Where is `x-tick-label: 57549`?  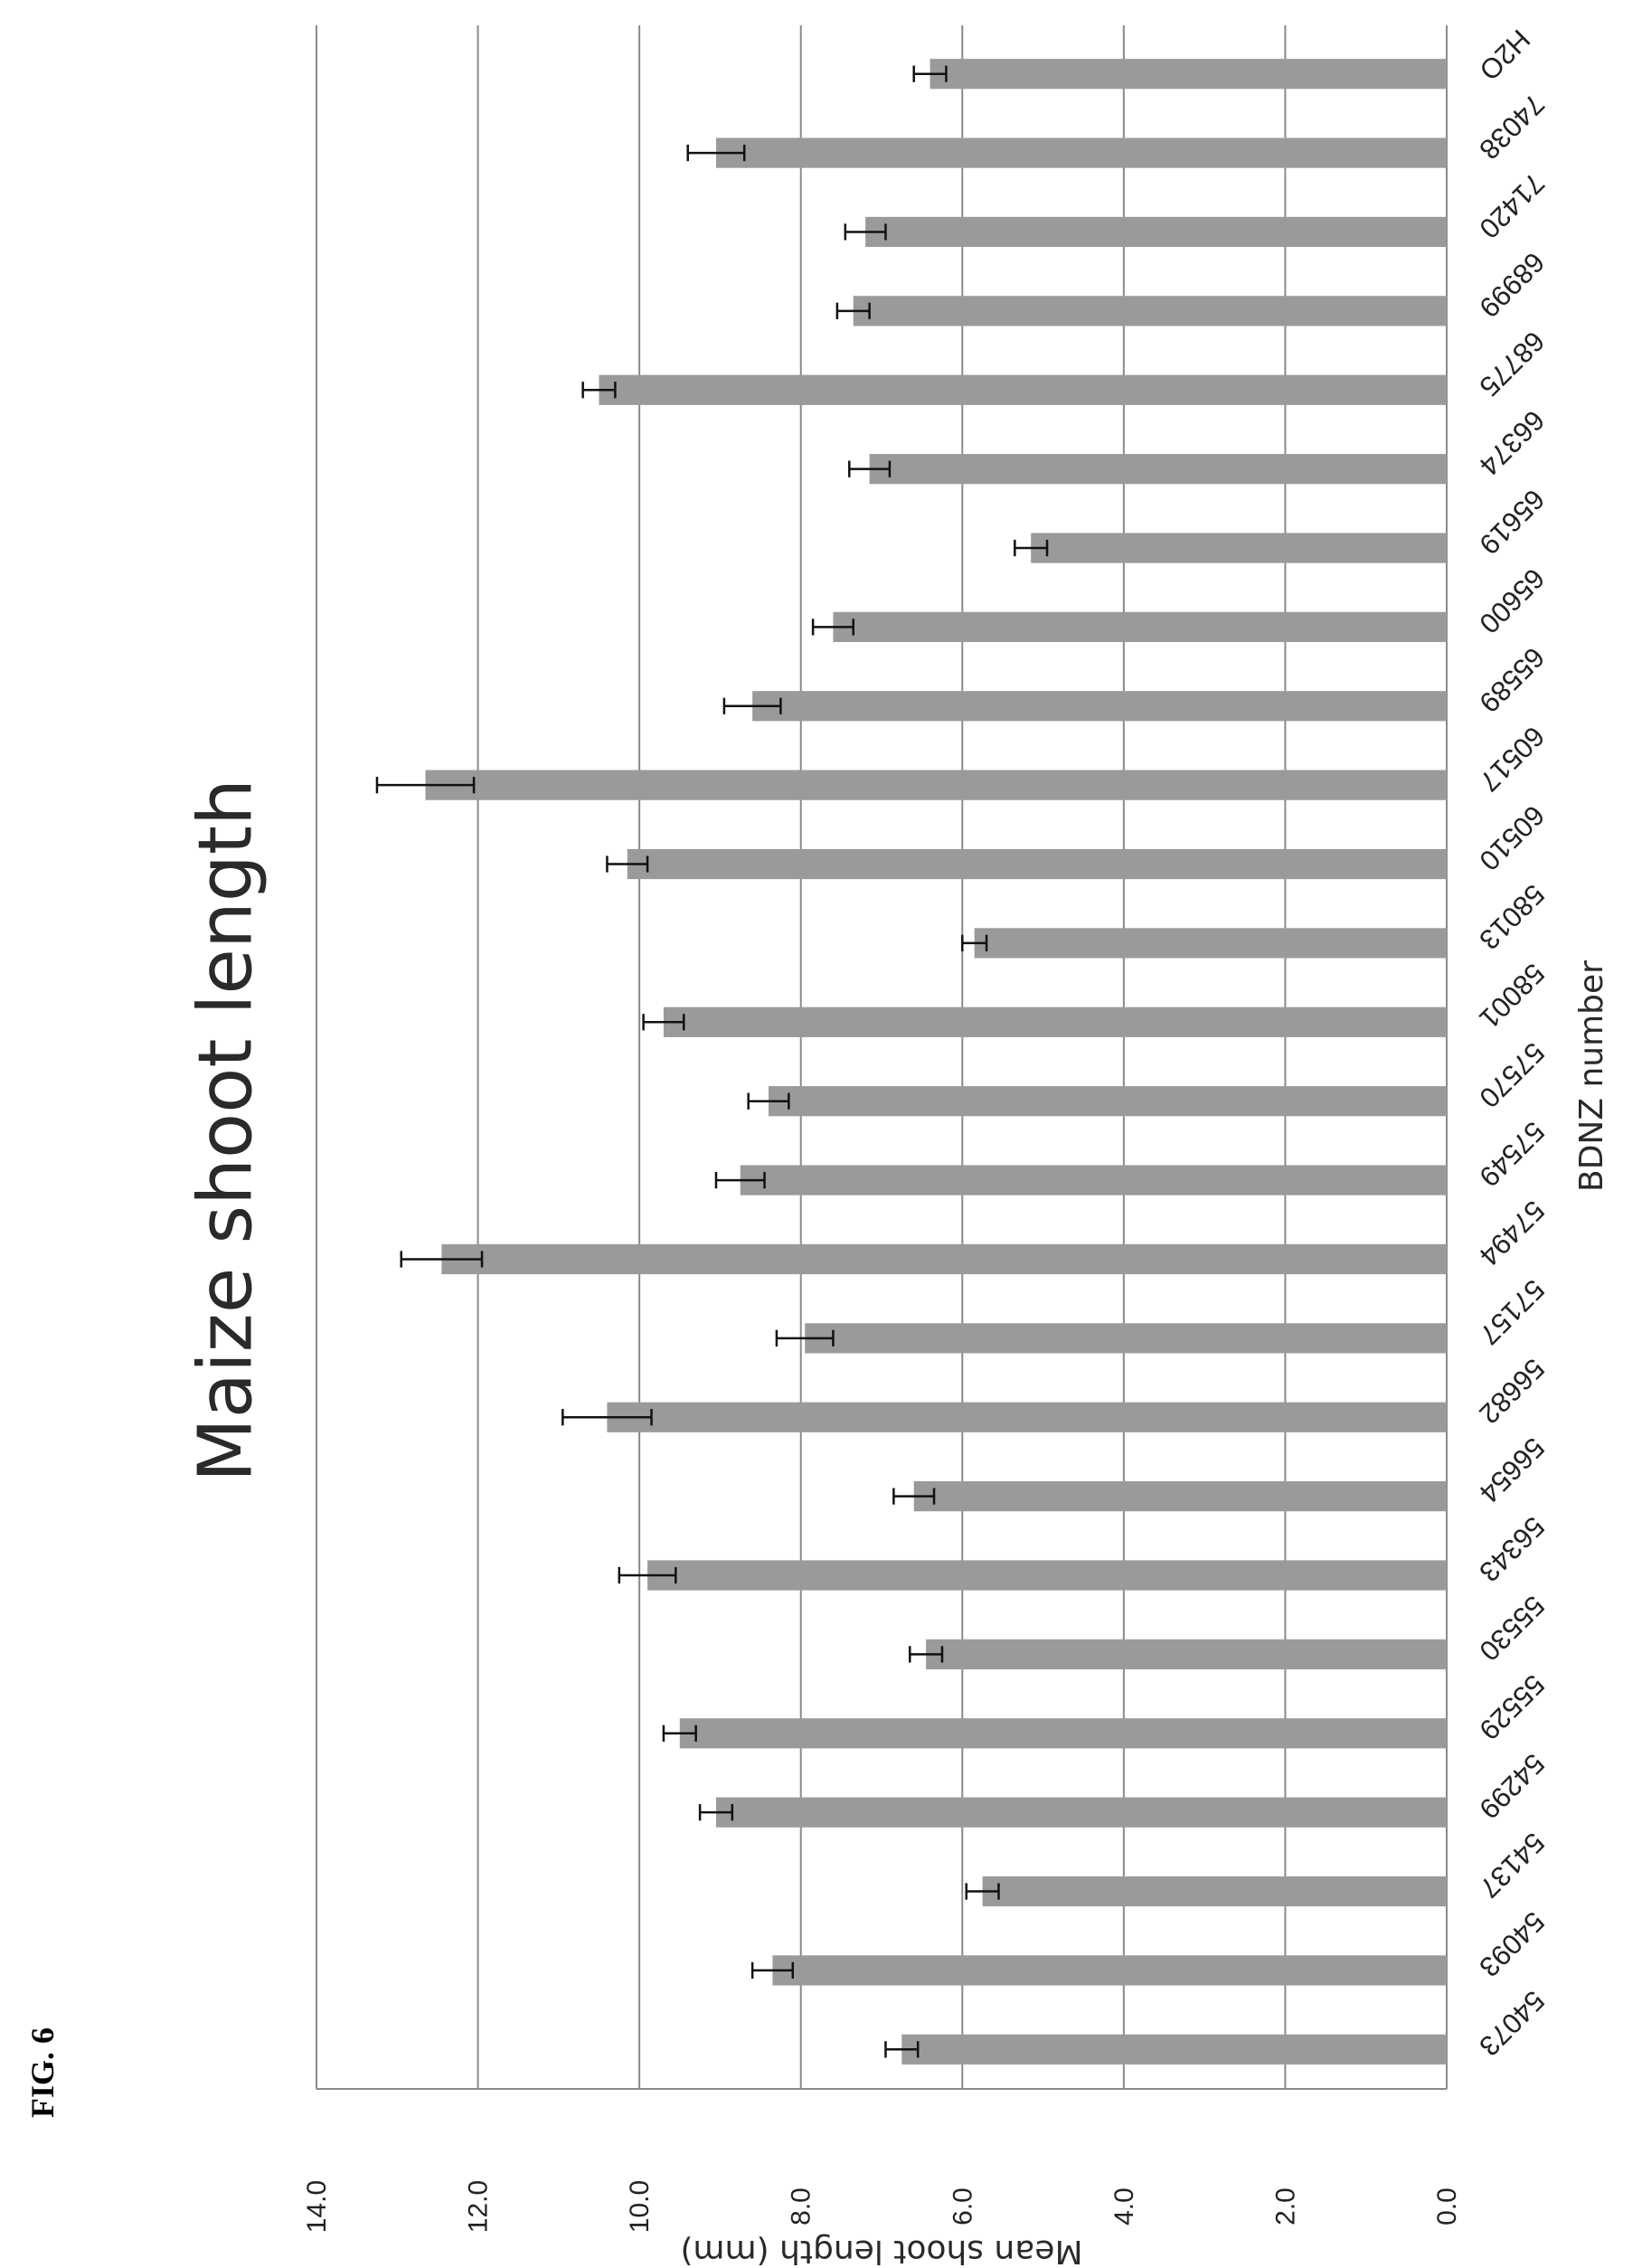 x-tick-label: 57549 is located at coordinates (1512, 1154).